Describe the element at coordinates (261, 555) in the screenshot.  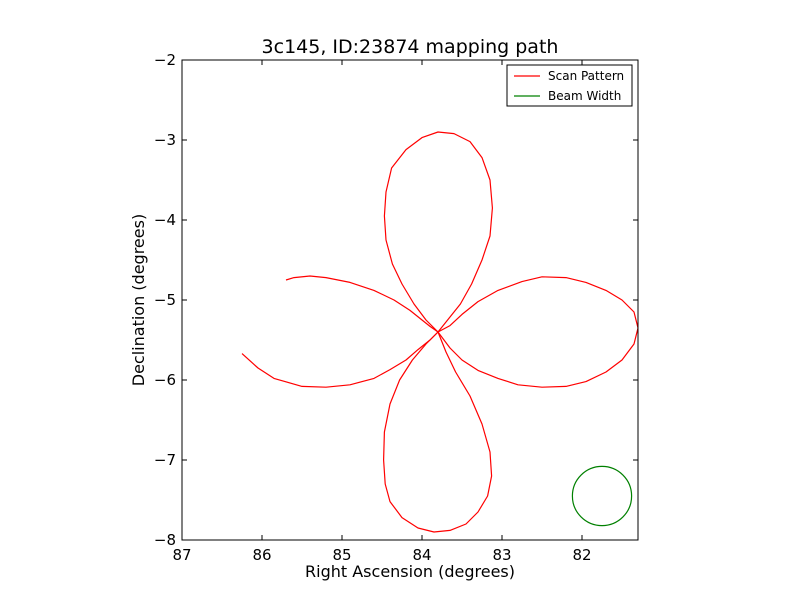
I see `x-tick-label: 86` at that location.